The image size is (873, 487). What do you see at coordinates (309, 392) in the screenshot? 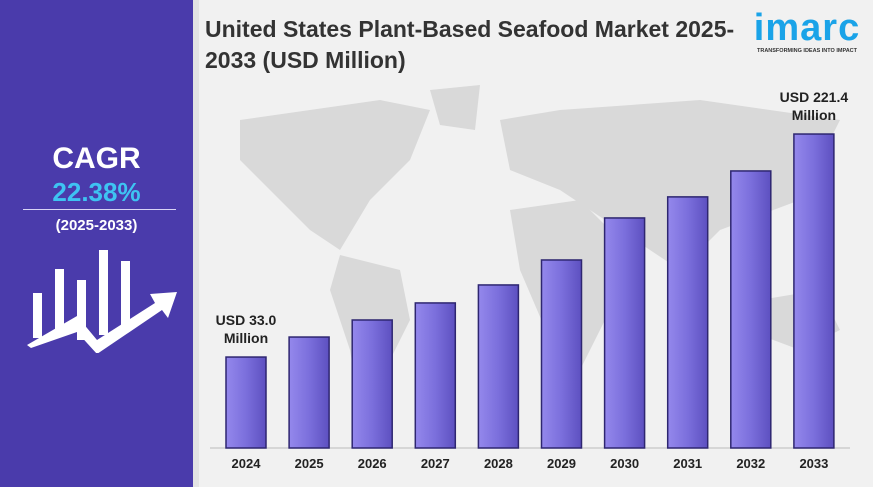
I see `bar-2025` at bounding box center [309, 392].